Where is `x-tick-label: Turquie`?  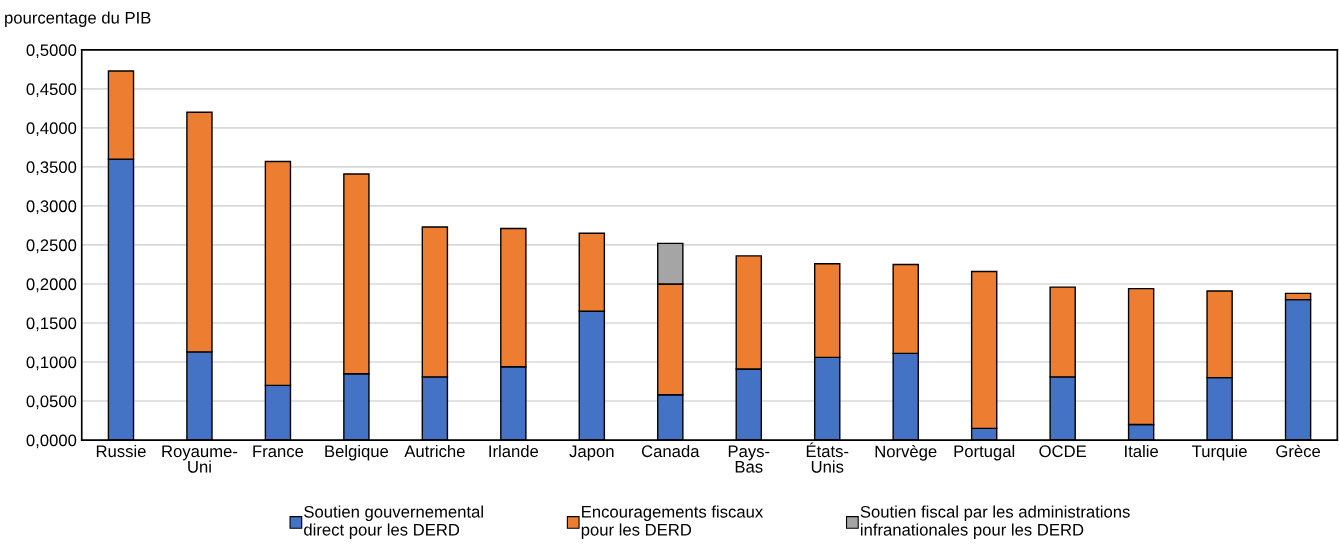 x-tick-label: Turquie is located at coordinates (1219, 452).